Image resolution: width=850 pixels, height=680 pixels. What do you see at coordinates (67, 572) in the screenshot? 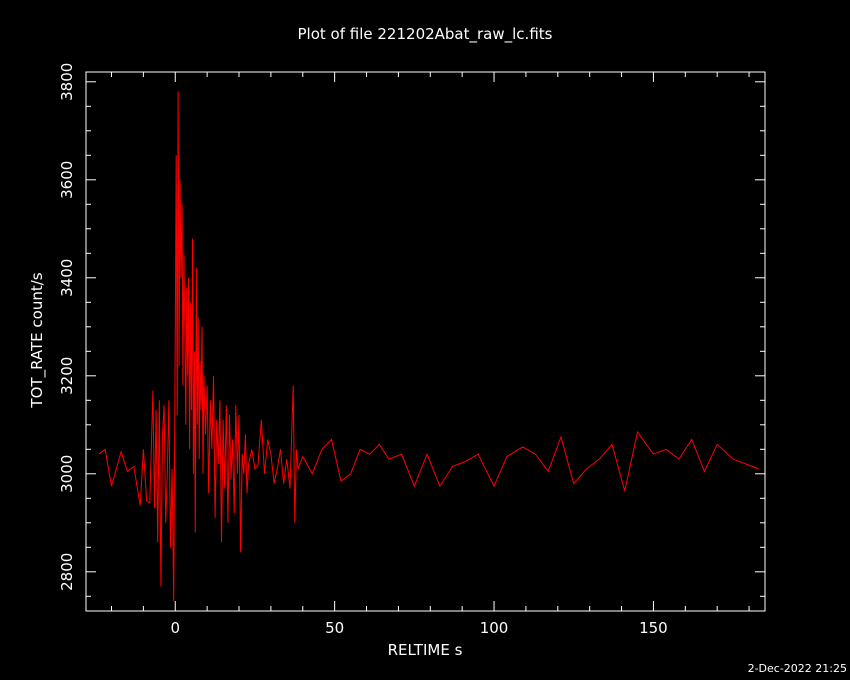
I see `y-tick-label: 2800` at bounding box center [67, 572].